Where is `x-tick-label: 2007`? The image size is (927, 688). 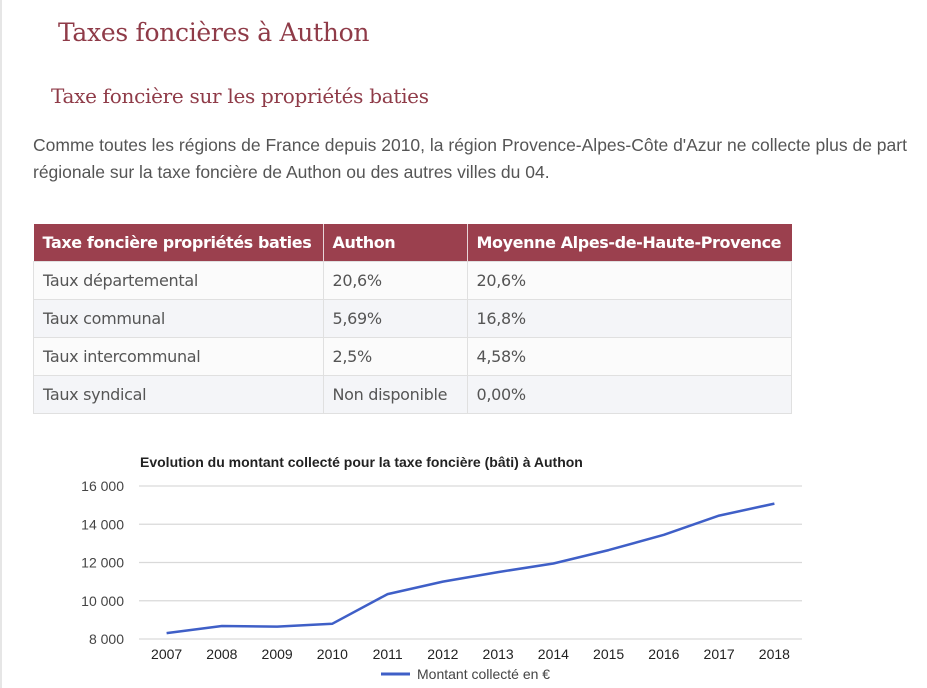
x-tick-label: 2007 is located at coordinates (166, 654).